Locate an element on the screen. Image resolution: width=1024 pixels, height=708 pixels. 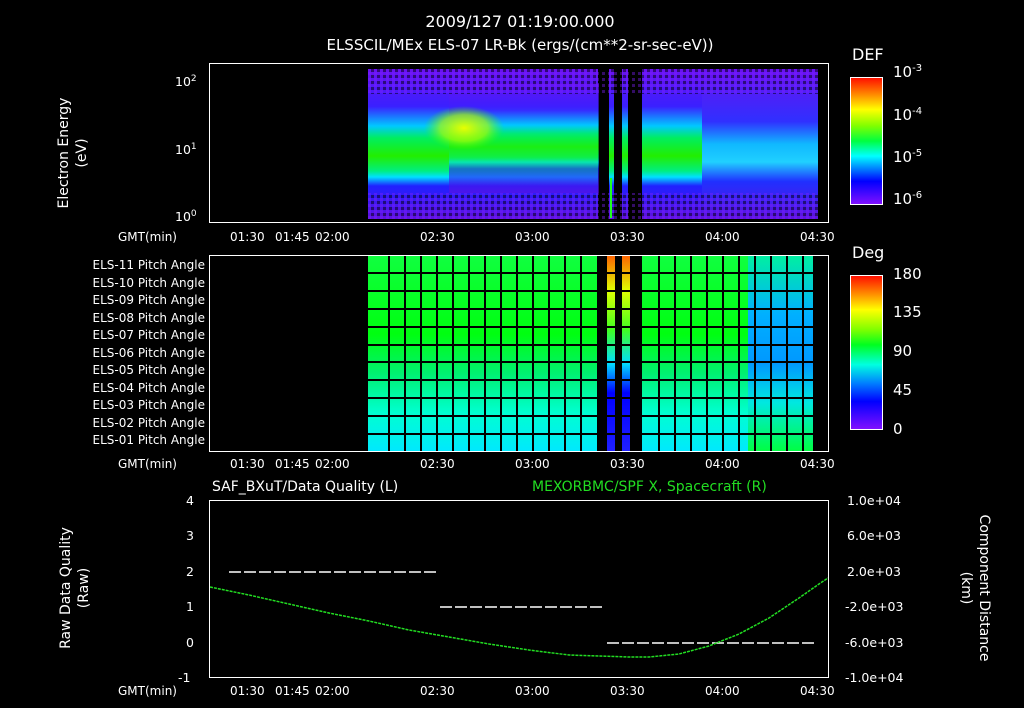
panel3-ylabel-left: Raw Data Quality (Raw) is located at coordinates (75, 588).